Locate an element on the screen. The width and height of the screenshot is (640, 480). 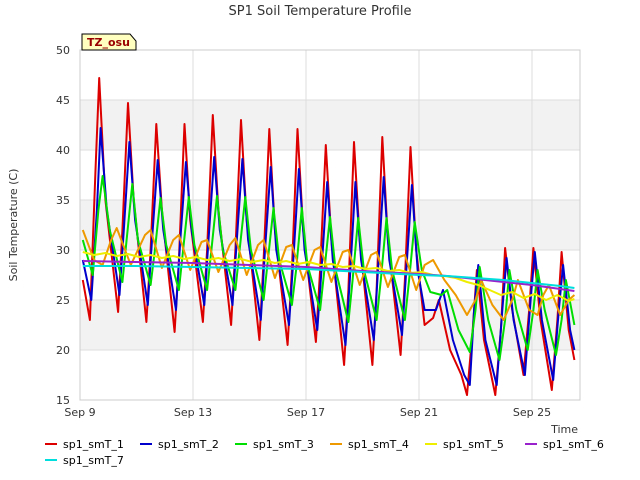
x-axis-ticks: Sep 9 Sep 13 Sep 17 Sep 21 Sep 25 is located at coordinates (307, 412).